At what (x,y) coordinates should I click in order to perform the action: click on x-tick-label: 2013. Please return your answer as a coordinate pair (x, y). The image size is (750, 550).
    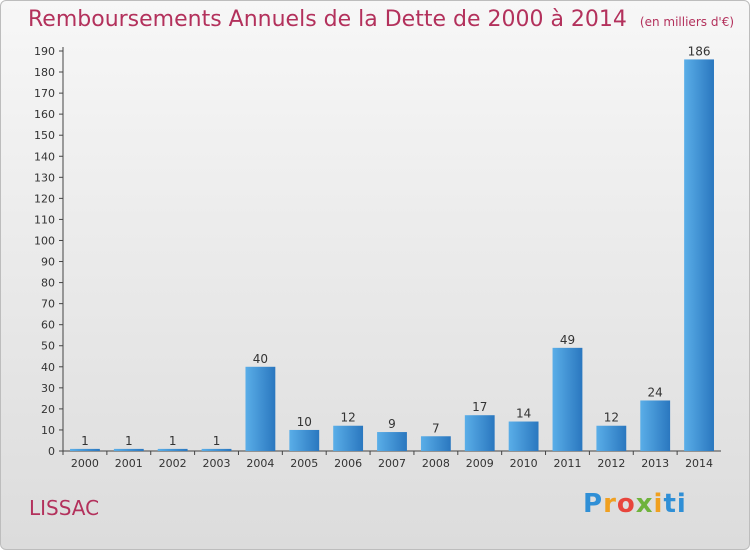
    Looking at the image, I should click on (655, 463).